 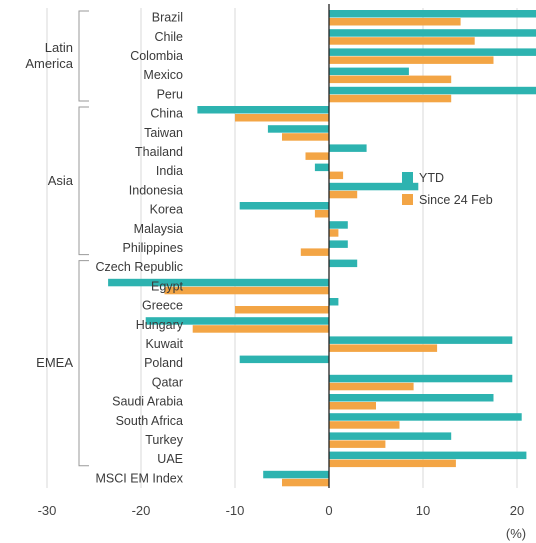 What do you see at coordinates (338, 244) in the screenshot?
I see `bar-philippines-ytd` at bounding box center [338, 244].